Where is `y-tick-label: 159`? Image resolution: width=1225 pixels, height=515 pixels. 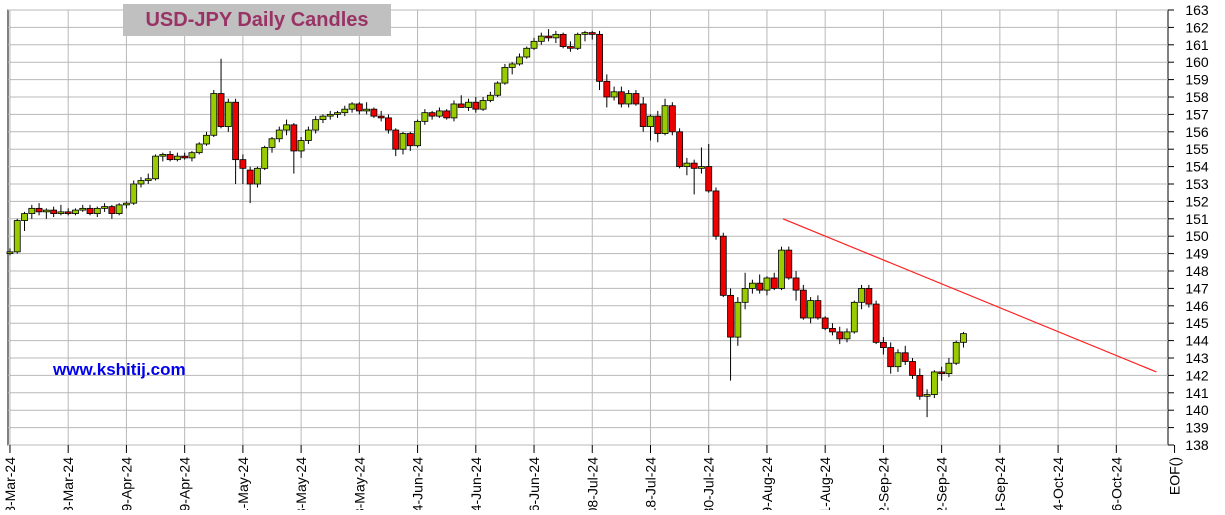 y-tick-label: 159 is located at coordinates (1197, 80).